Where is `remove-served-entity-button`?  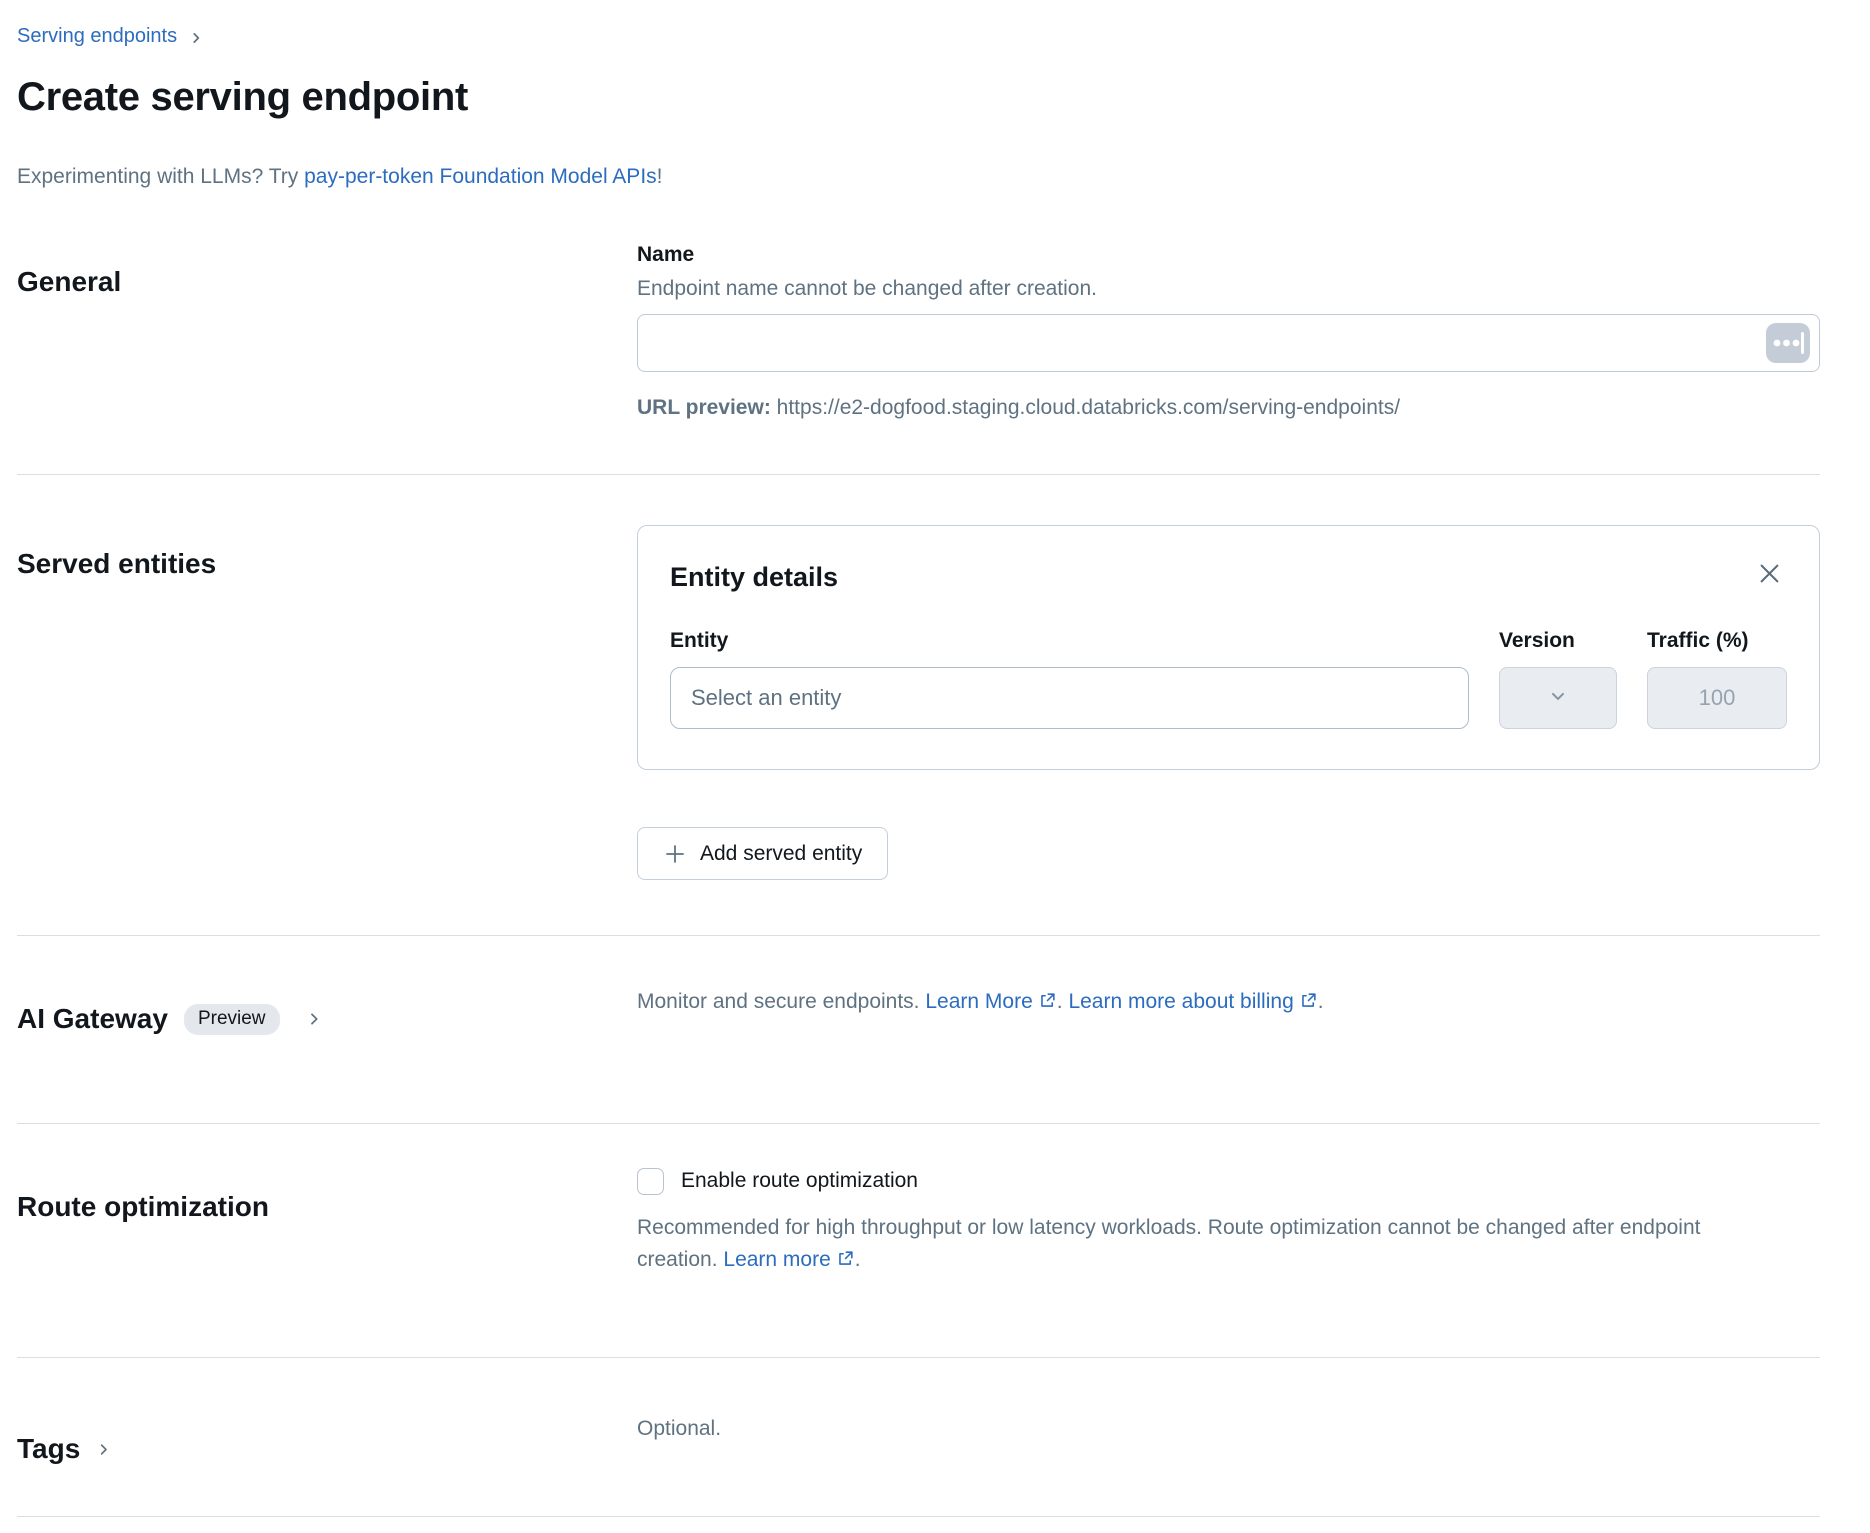 remove-served-entity-button is located at coordinates (1769, 573).